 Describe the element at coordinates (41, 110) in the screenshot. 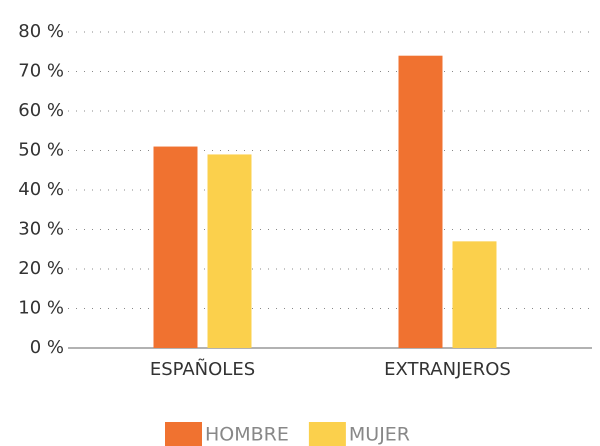

I see `y-tick-label: 60 %` at that location.